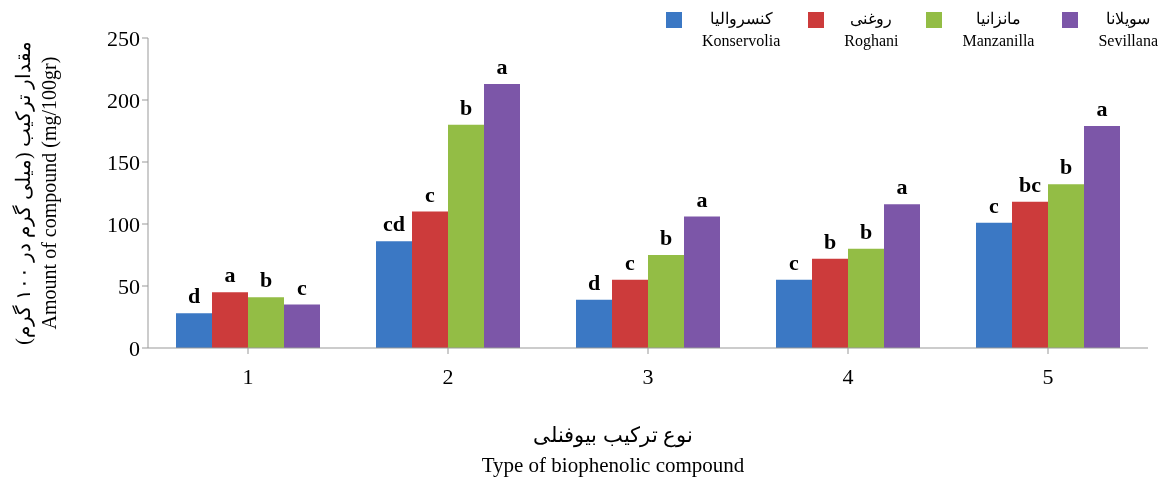 This screenshot has height=486, width=1167. Describe the element at coordinates (448, 376) in the screenshot. I see `x-tick-label: 2` at that location.